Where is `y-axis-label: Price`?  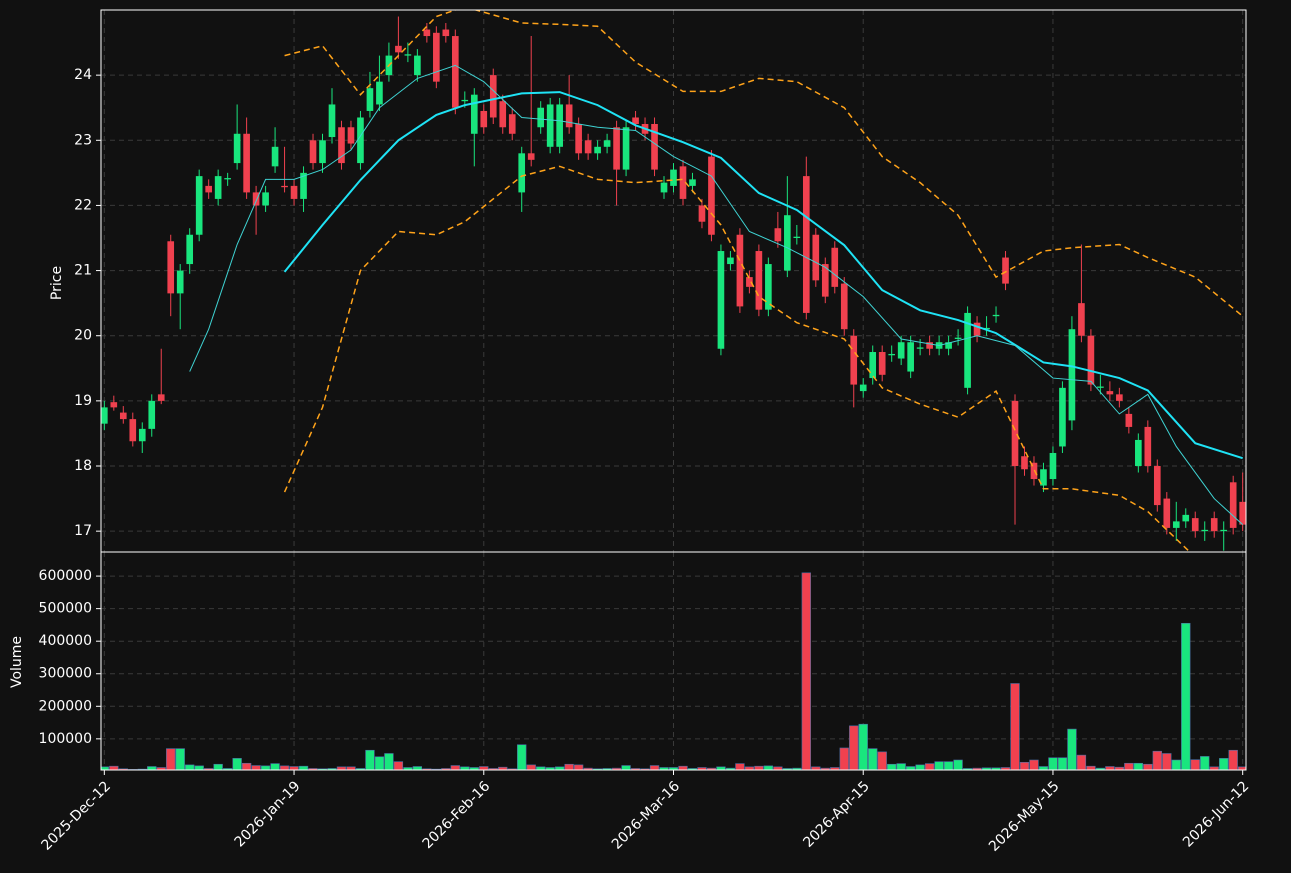
y-axis-label: Price is located at coordinates (57, 283).